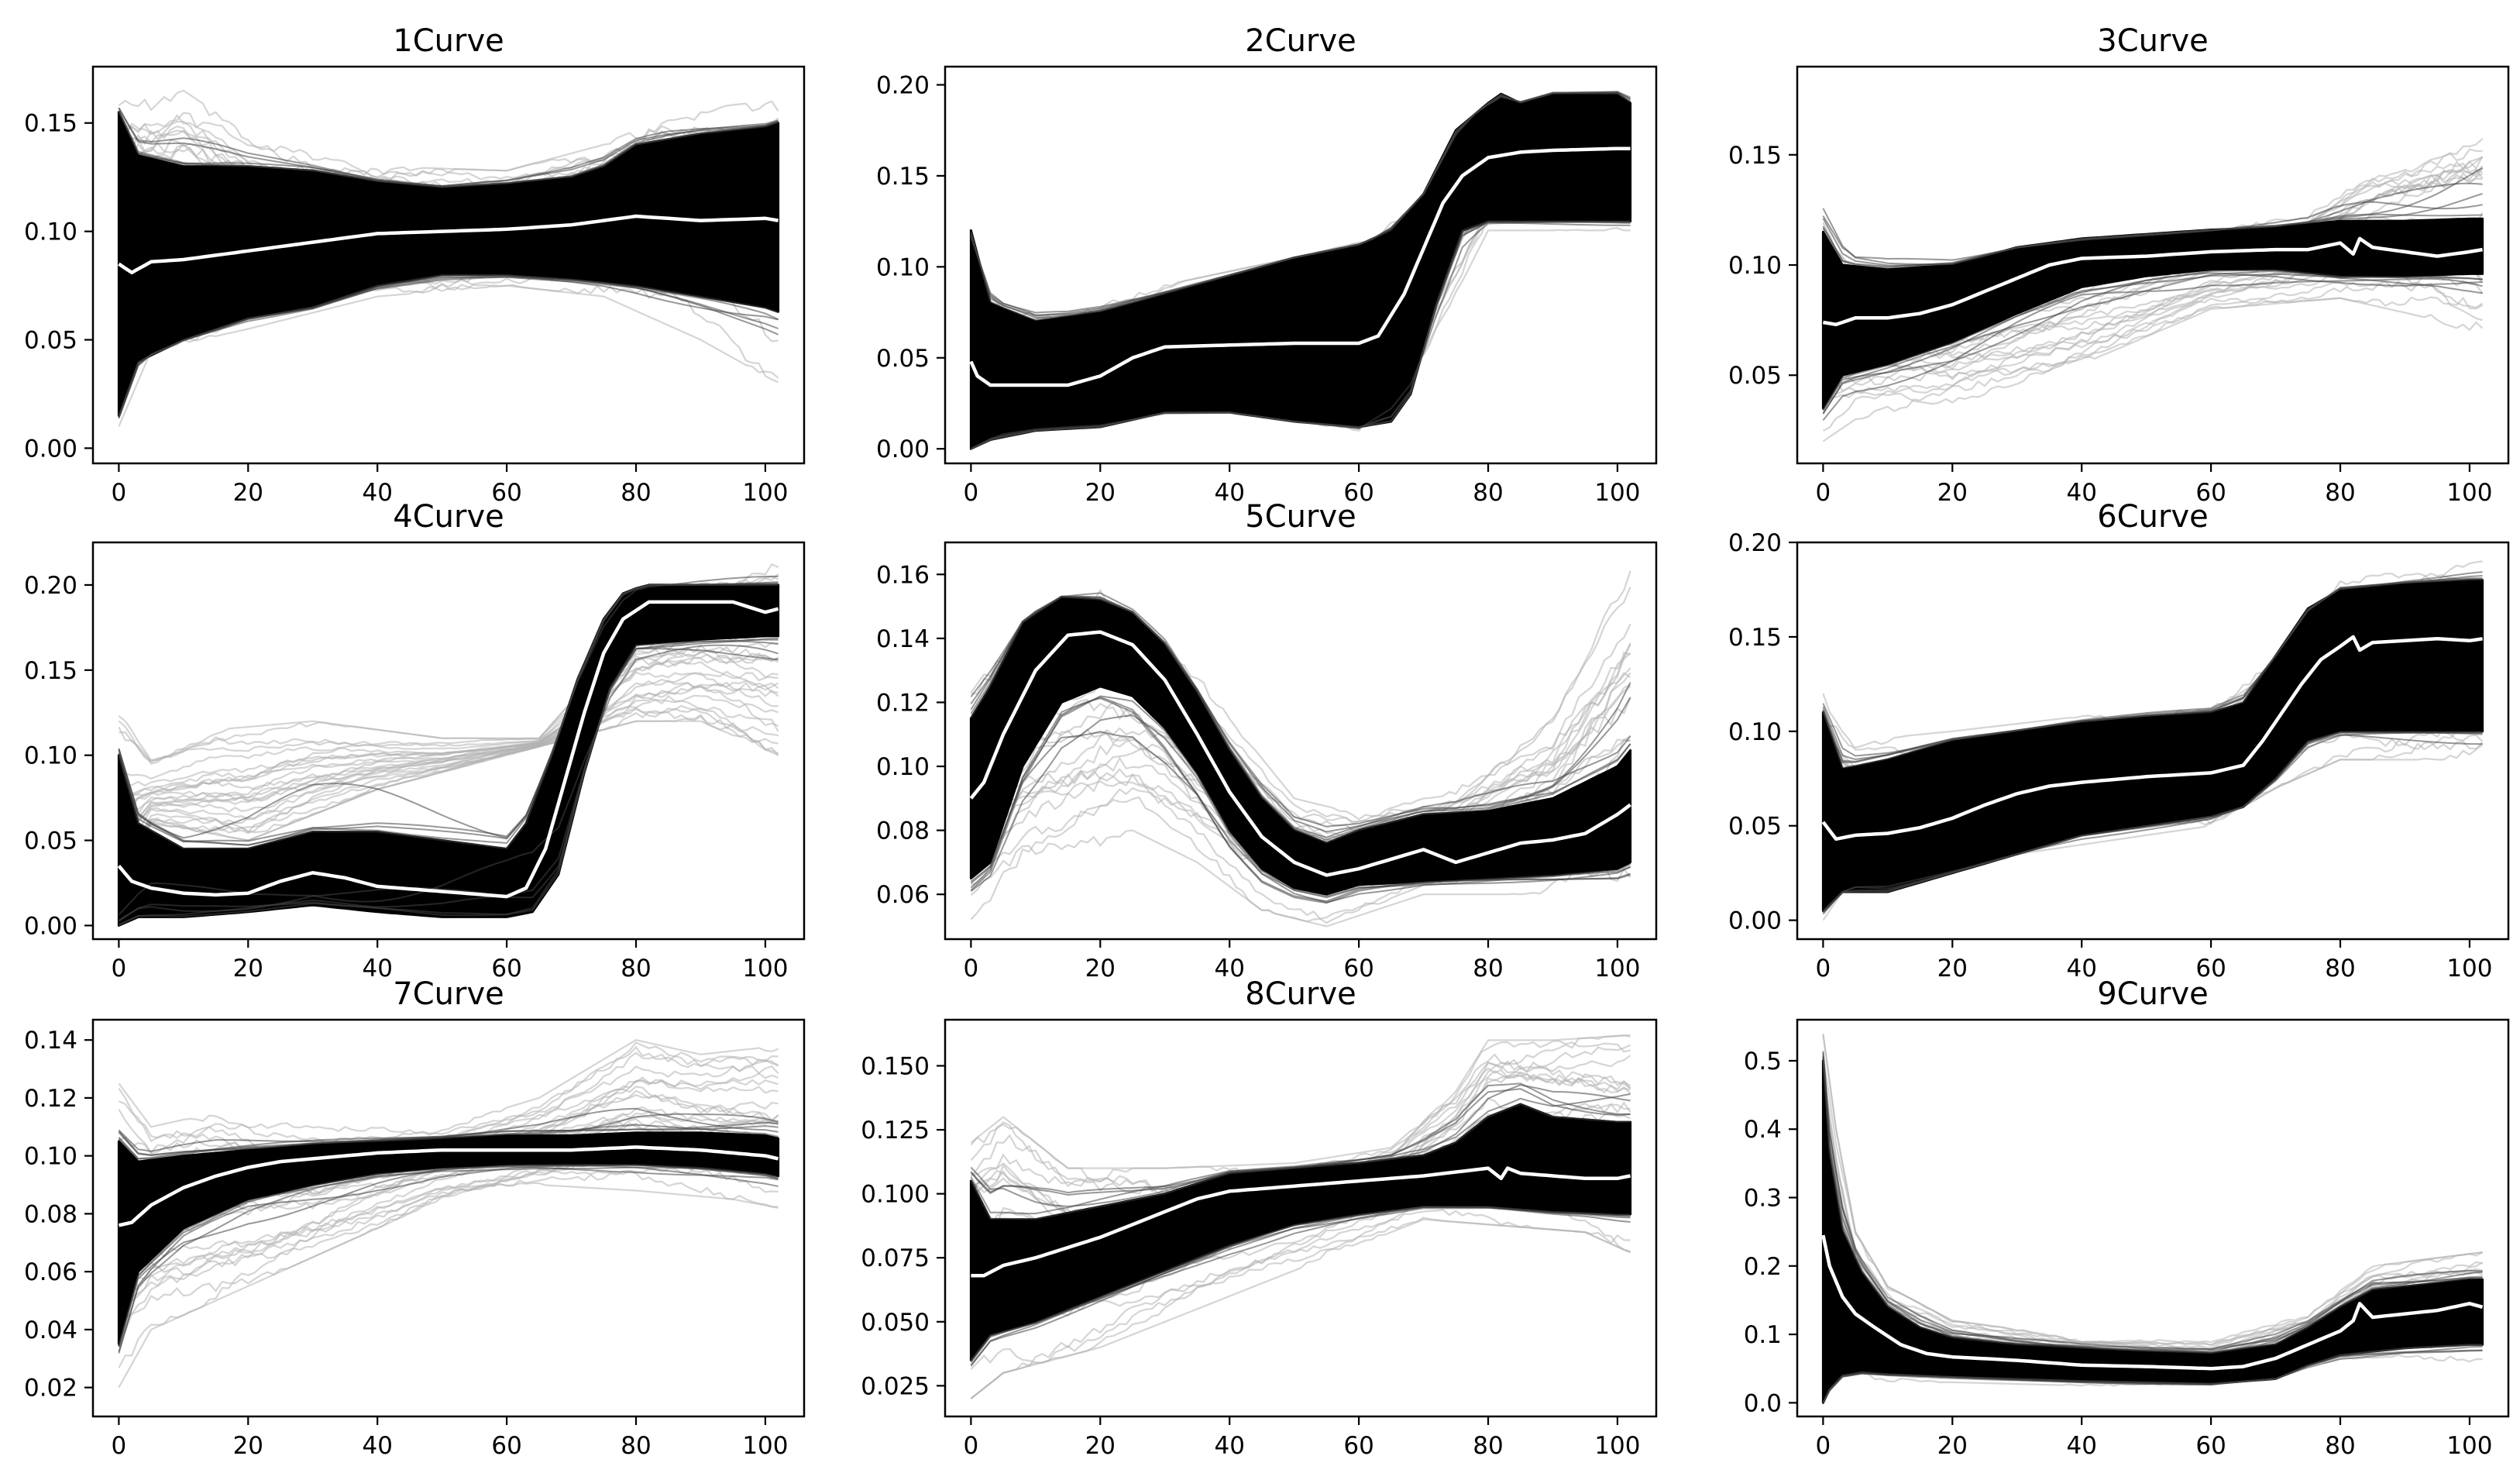 This screenshot has height=1480, width=2520. Describe the element at coordinates (2153, 41) in the screenshot. I see `subplot-title: 3Curve` at that location.